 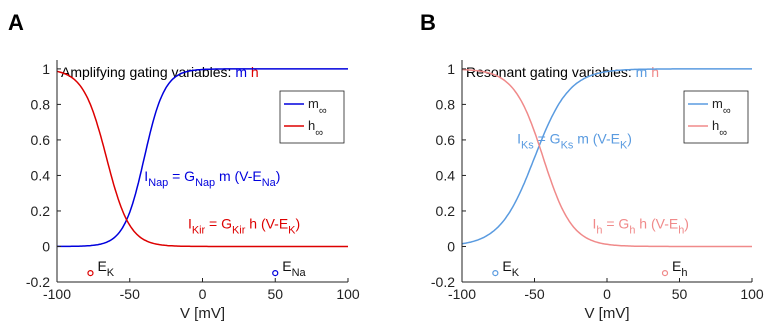 I want to click on label-text: h (V-E, so click(x=266, y=224).